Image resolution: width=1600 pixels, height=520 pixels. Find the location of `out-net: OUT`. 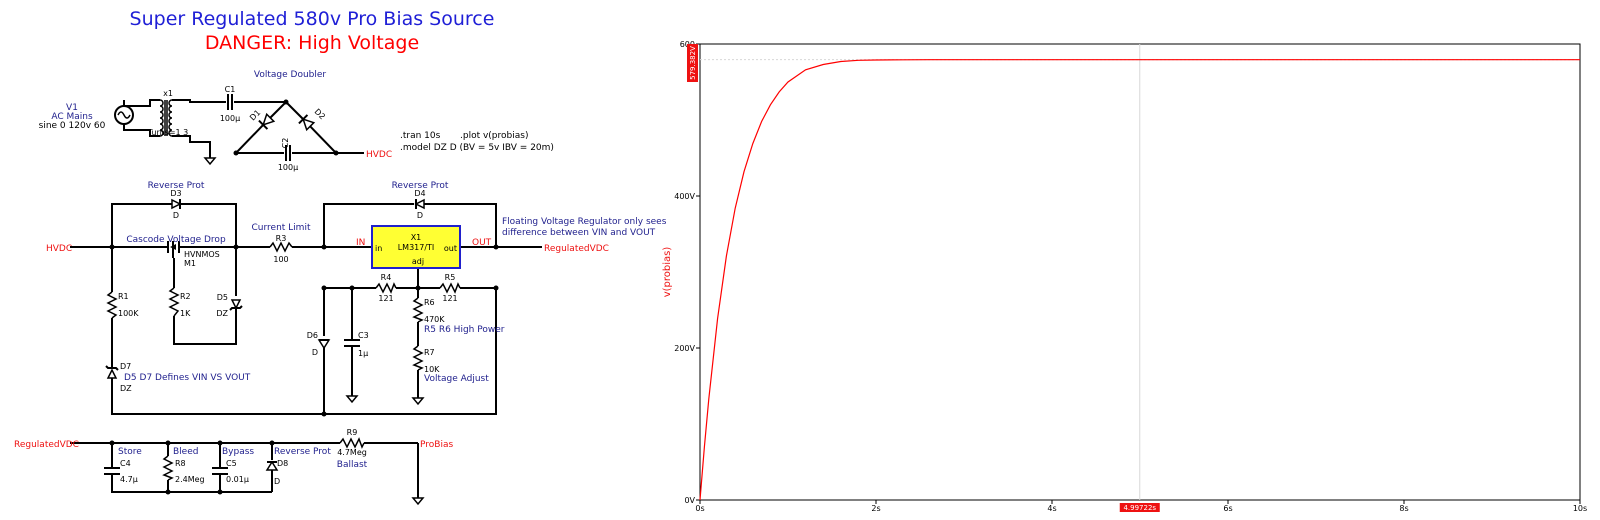

out-net: OUT is located at coordinates (482, 243).